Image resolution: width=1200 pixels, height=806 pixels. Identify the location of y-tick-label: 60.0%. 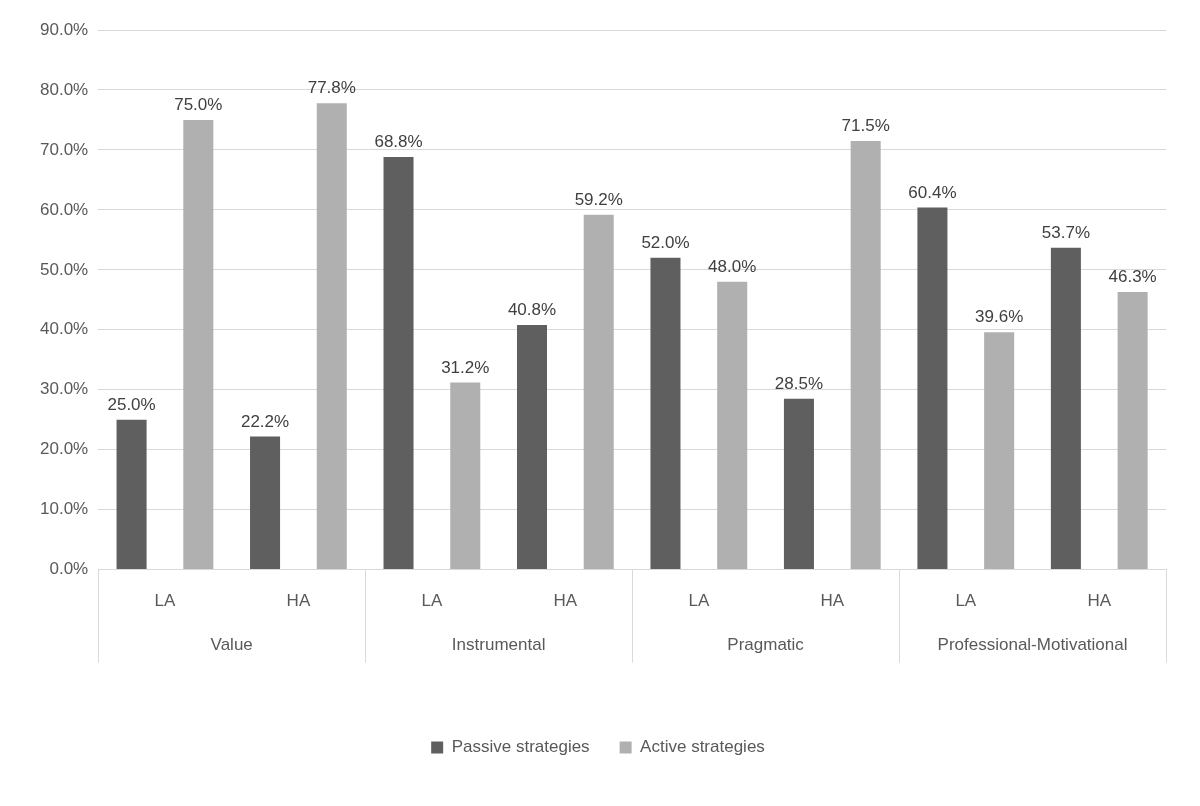
(64, 209).